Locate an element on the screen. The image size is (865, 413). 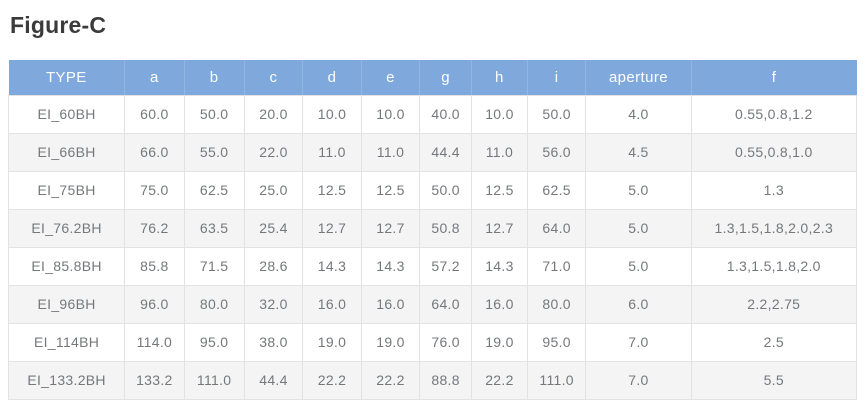
table-cell: 28.6 is located at coordinates (273, 266).